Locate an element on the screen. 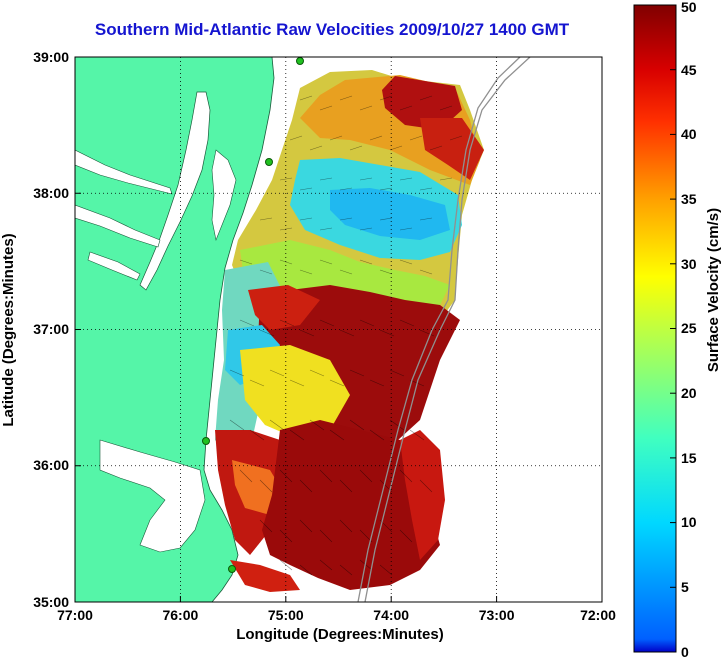  colorbar-tick-label: 15 is located at coordinates (689, 458).